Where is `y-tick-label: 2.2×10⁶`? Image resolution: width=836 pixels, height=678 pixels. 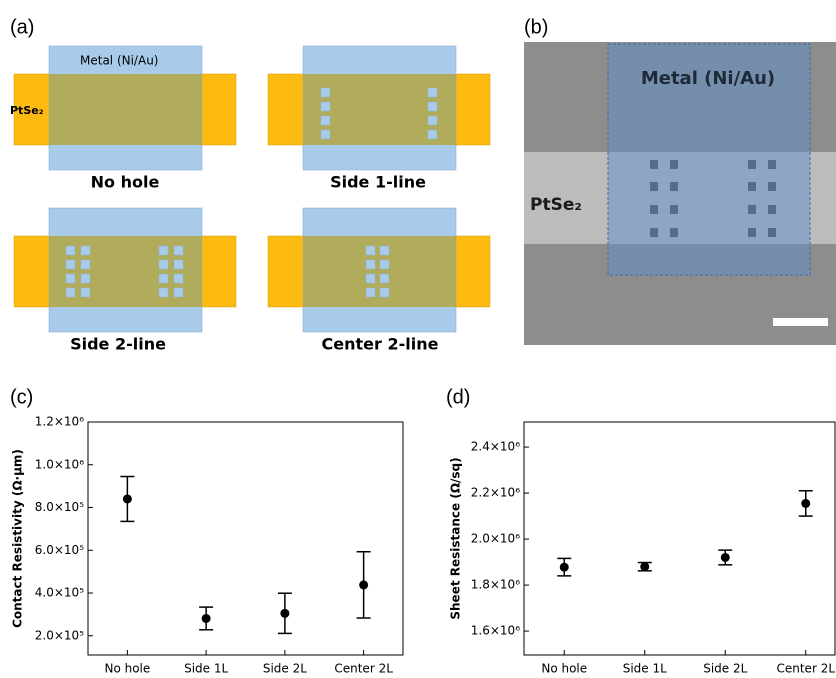 y-tick-label: 2.2×10⁶ is located at coordinates (495, 493).